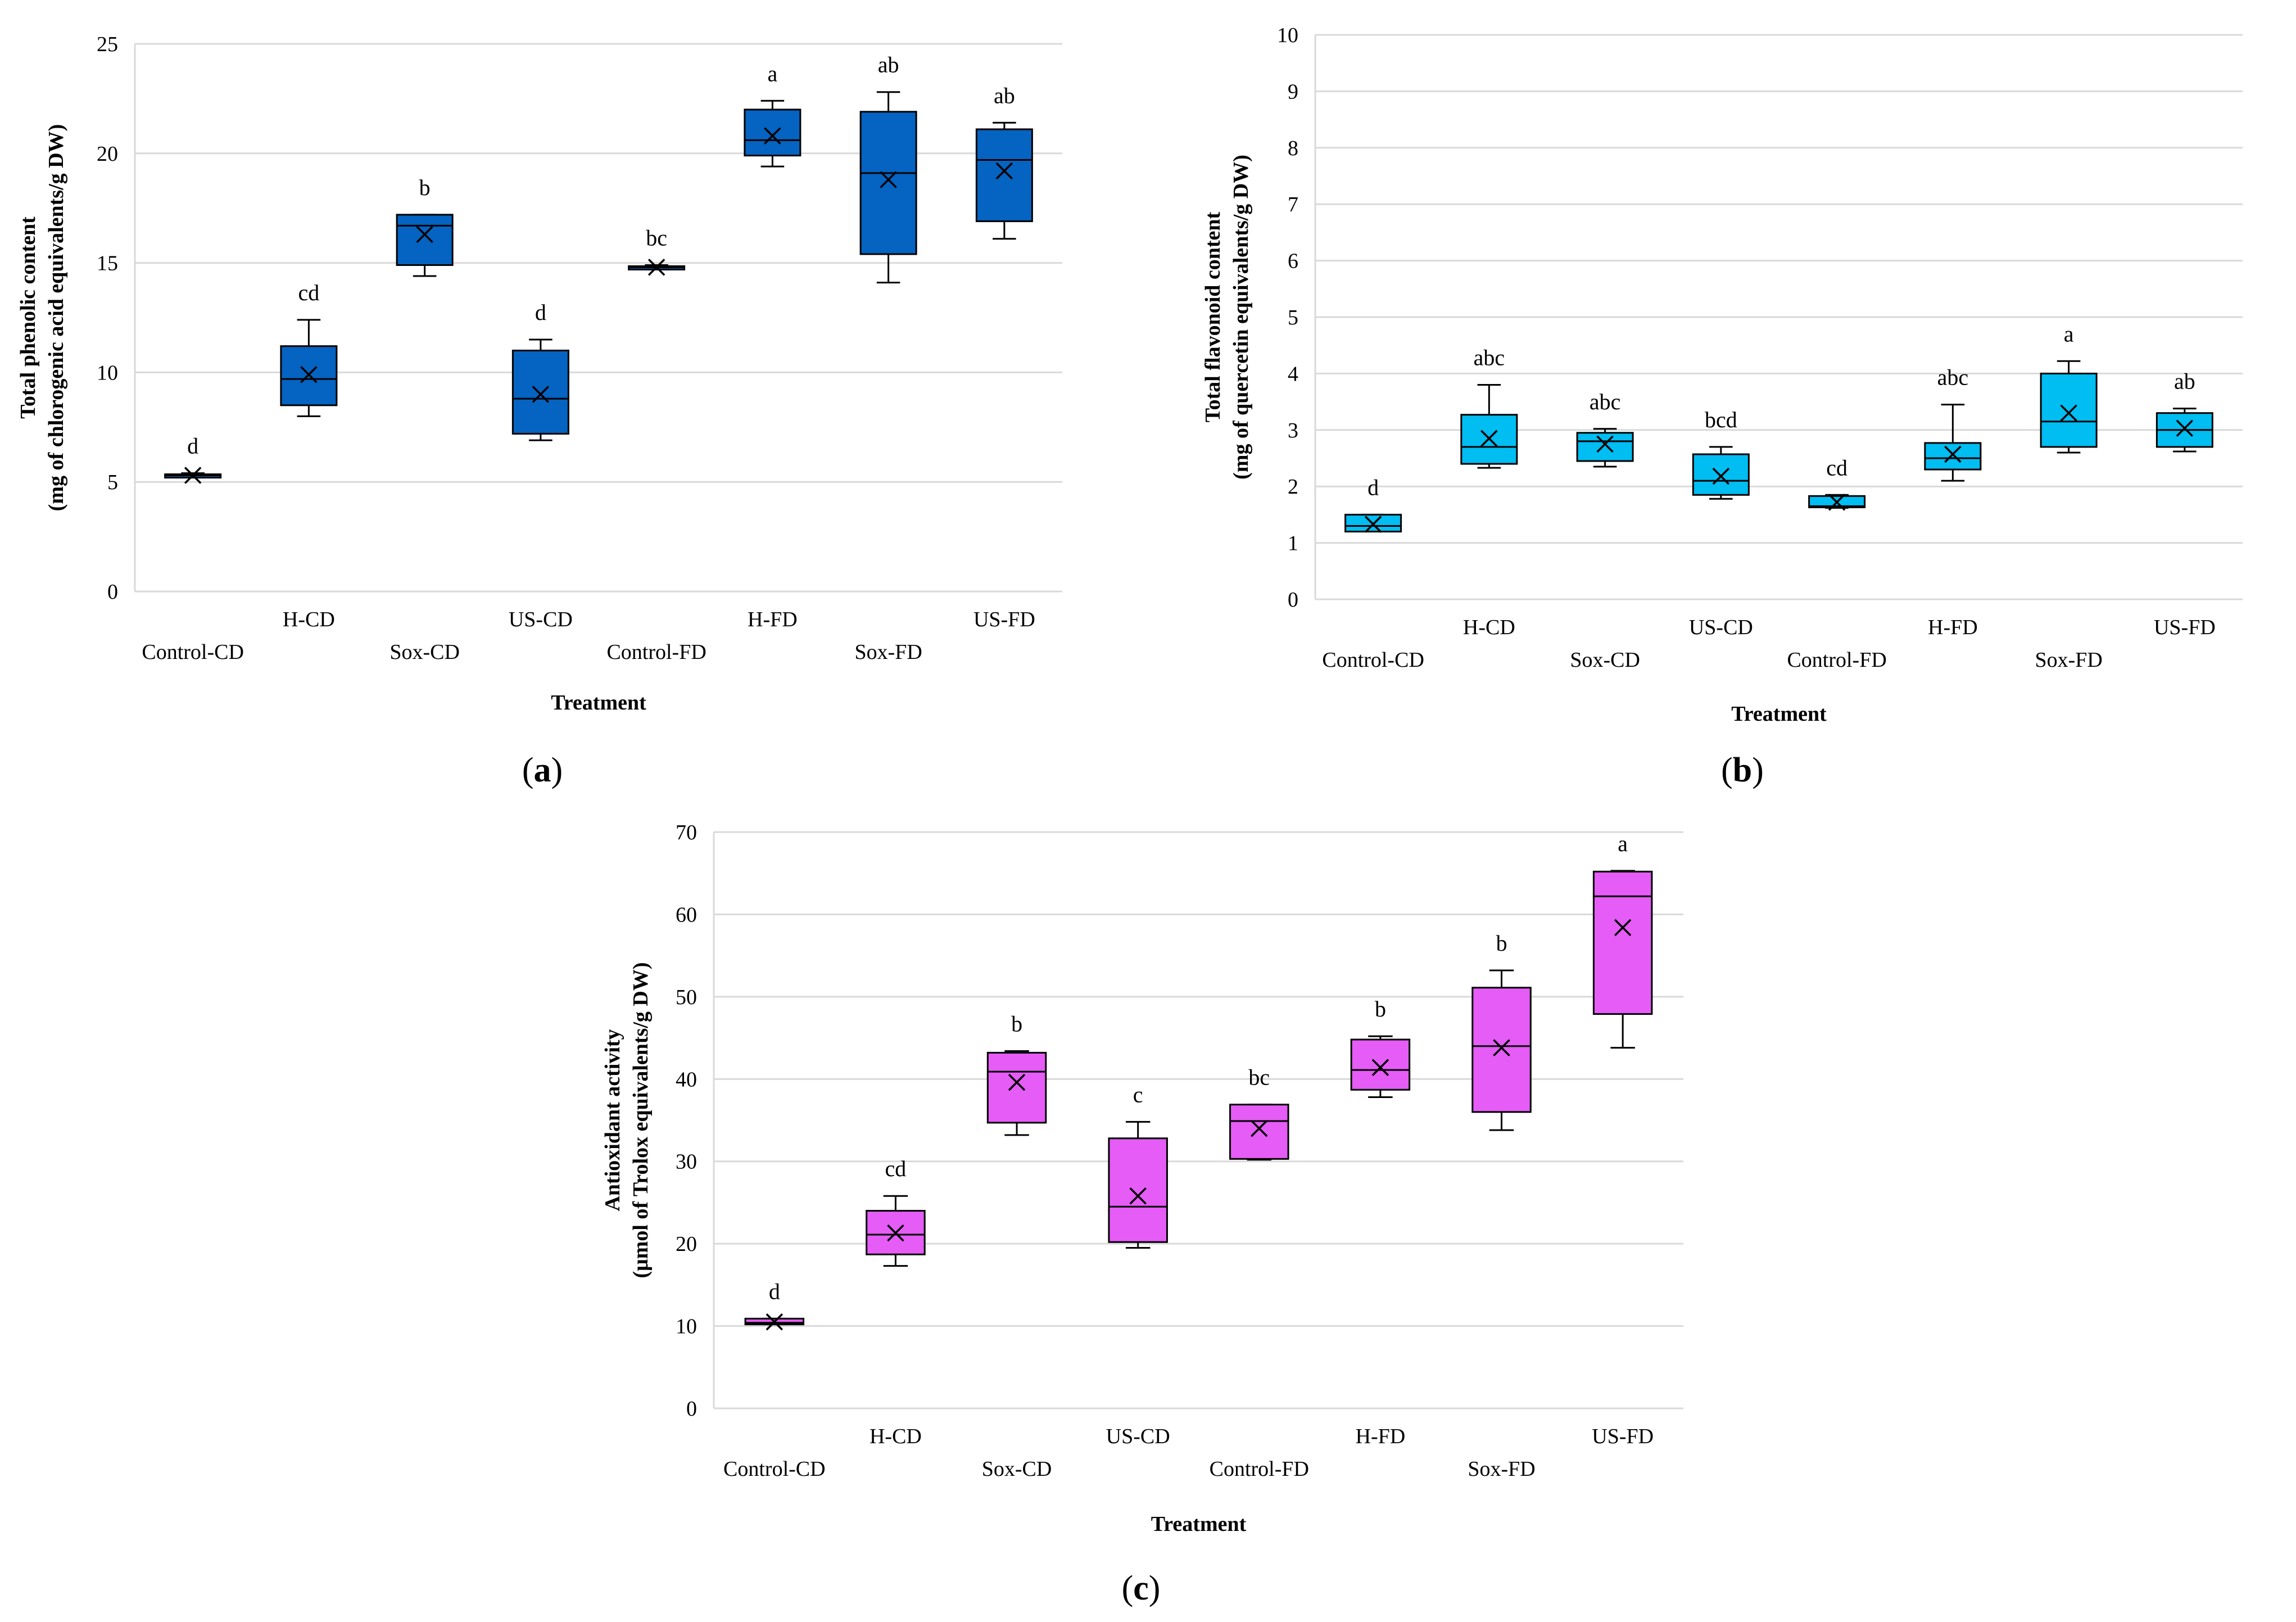  I want to click on y-tick-label: 15, so click(107, 263).